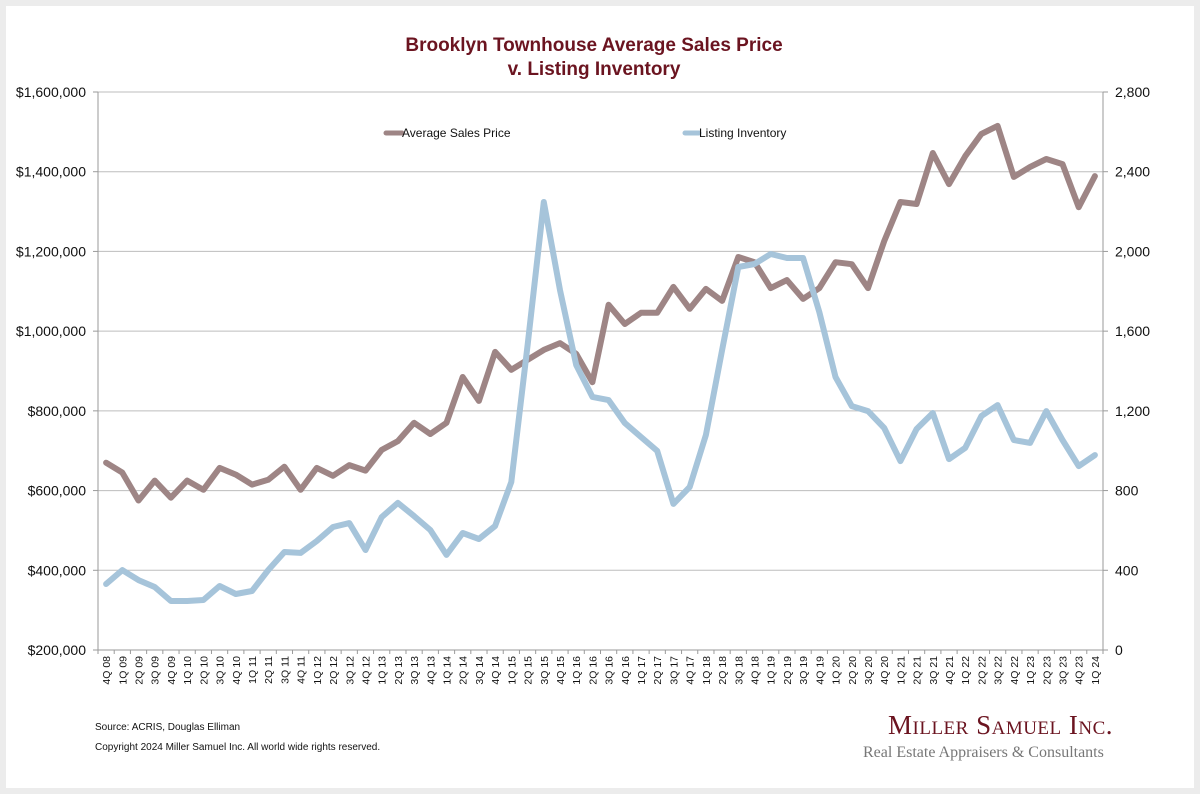 This screenshot has width=1200, height=794. I want to click on right-tick-label: 400, so click(1127, 570).